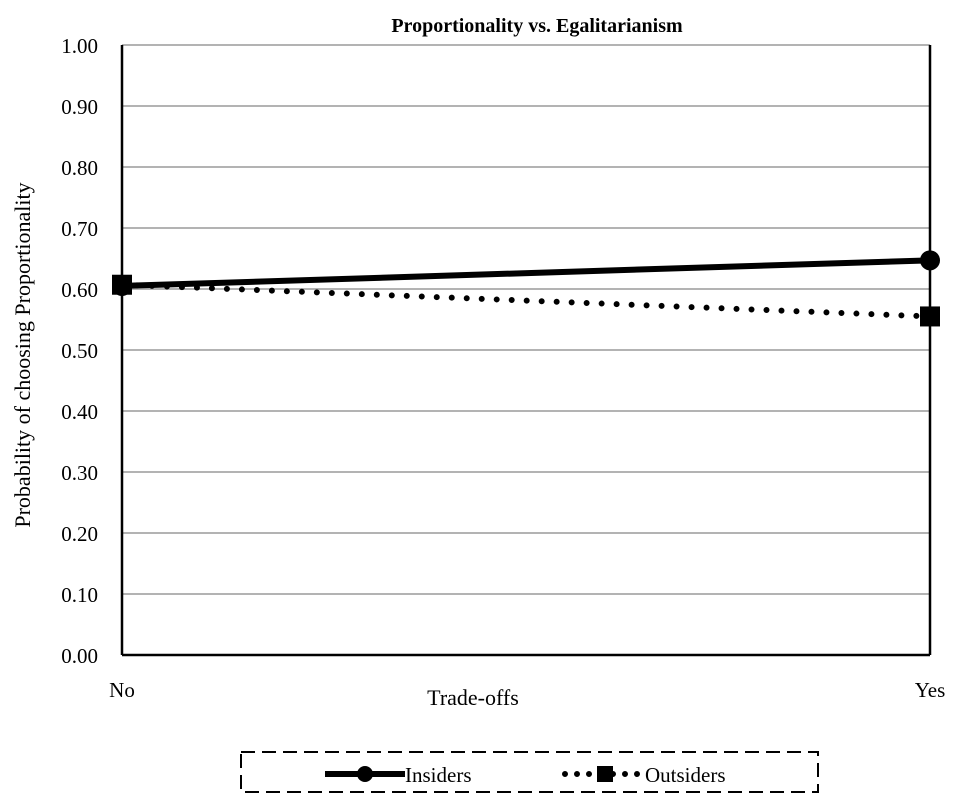  What do you see at coordinates (527, 690) in the screenshot?
I see `x-tick-labels: No Yes` at bounding box center [527, 690].